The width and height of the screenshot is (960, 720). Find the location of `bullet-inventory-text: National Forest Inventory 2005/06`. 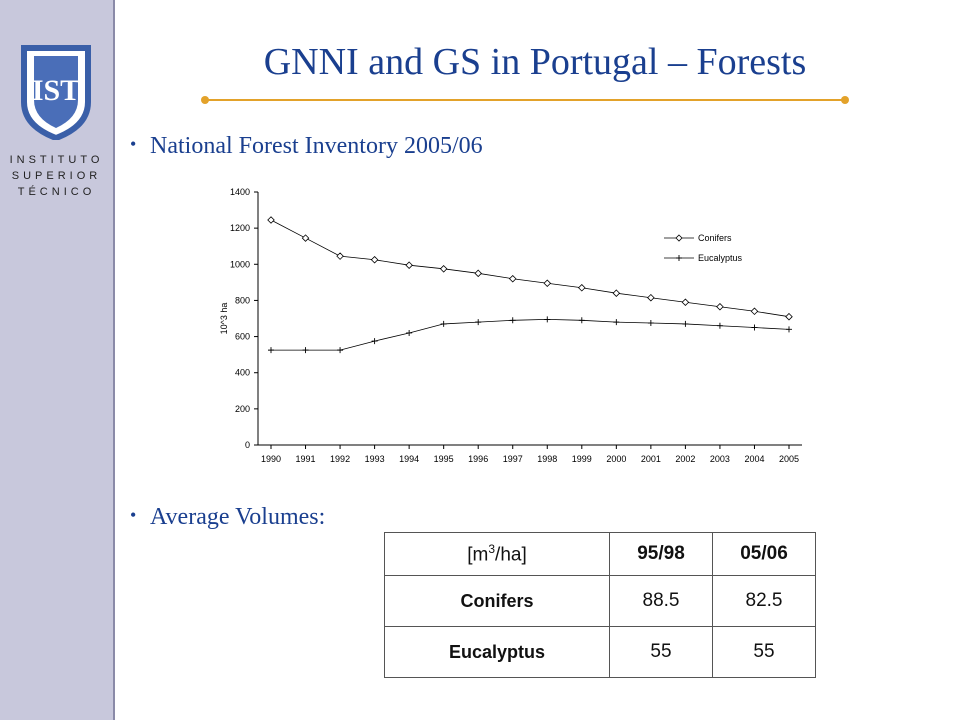

bullet-inventory-text: National Forest Inventory 2005/06 is located at coordinates (316, 146).